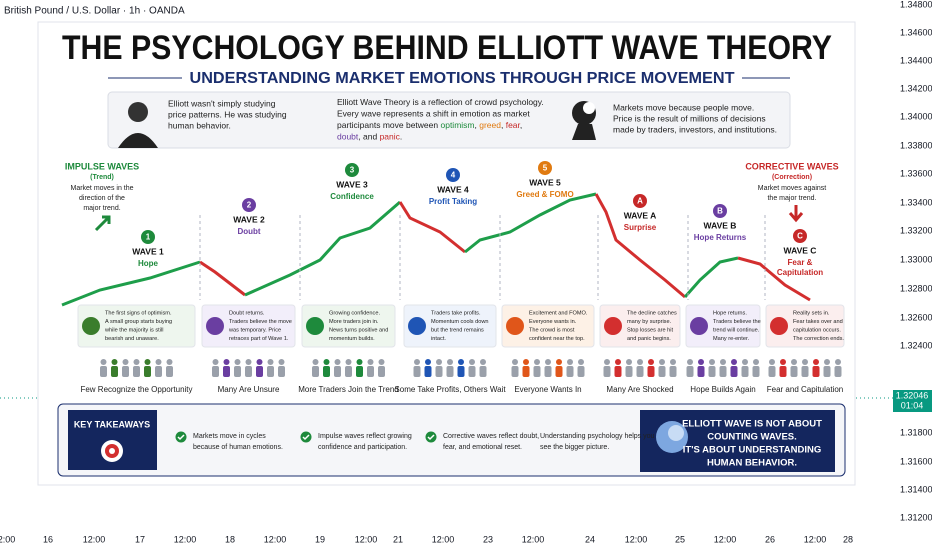 Image resolution: width=932 pixels, height=550 pixels. What do you see at coordinates (457, 125) in the screenshot?
I see `intro-segment: optimism` at bounding box center [457, 125].